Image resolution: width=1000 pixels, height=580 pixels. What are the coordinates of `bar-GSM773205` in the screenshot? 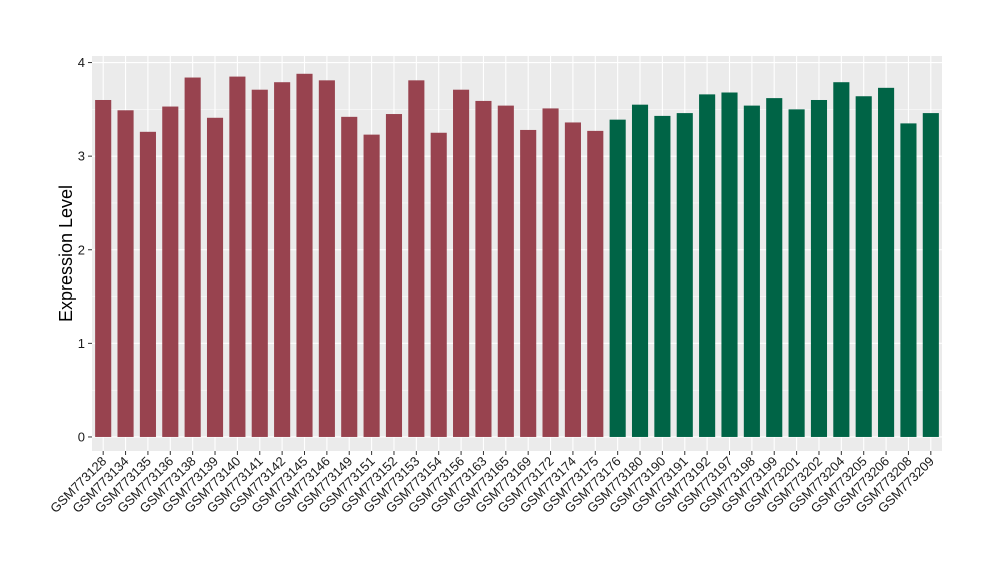 It's located at (863, 266).